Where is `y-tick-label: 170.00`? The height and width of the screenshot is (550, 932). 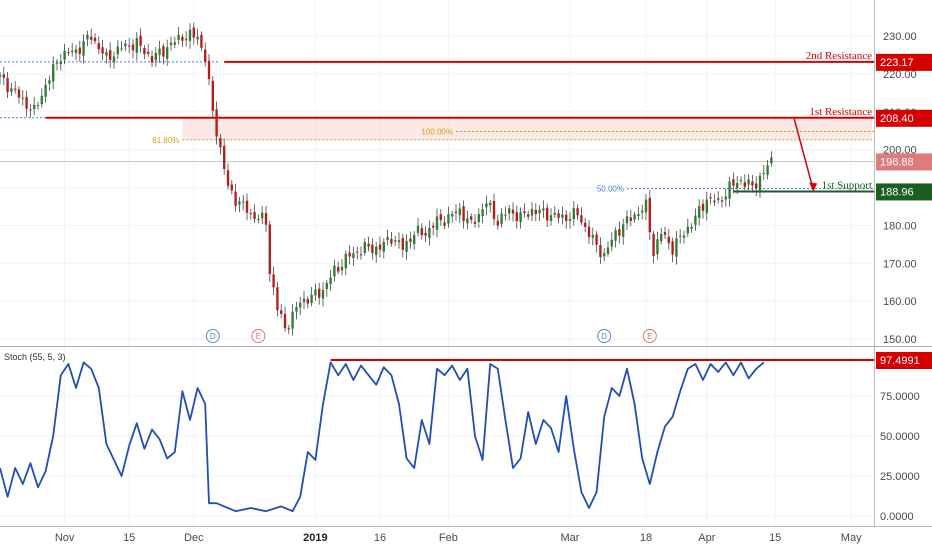 y-tick-label: 170.00 is located at coordinates (900, 264).